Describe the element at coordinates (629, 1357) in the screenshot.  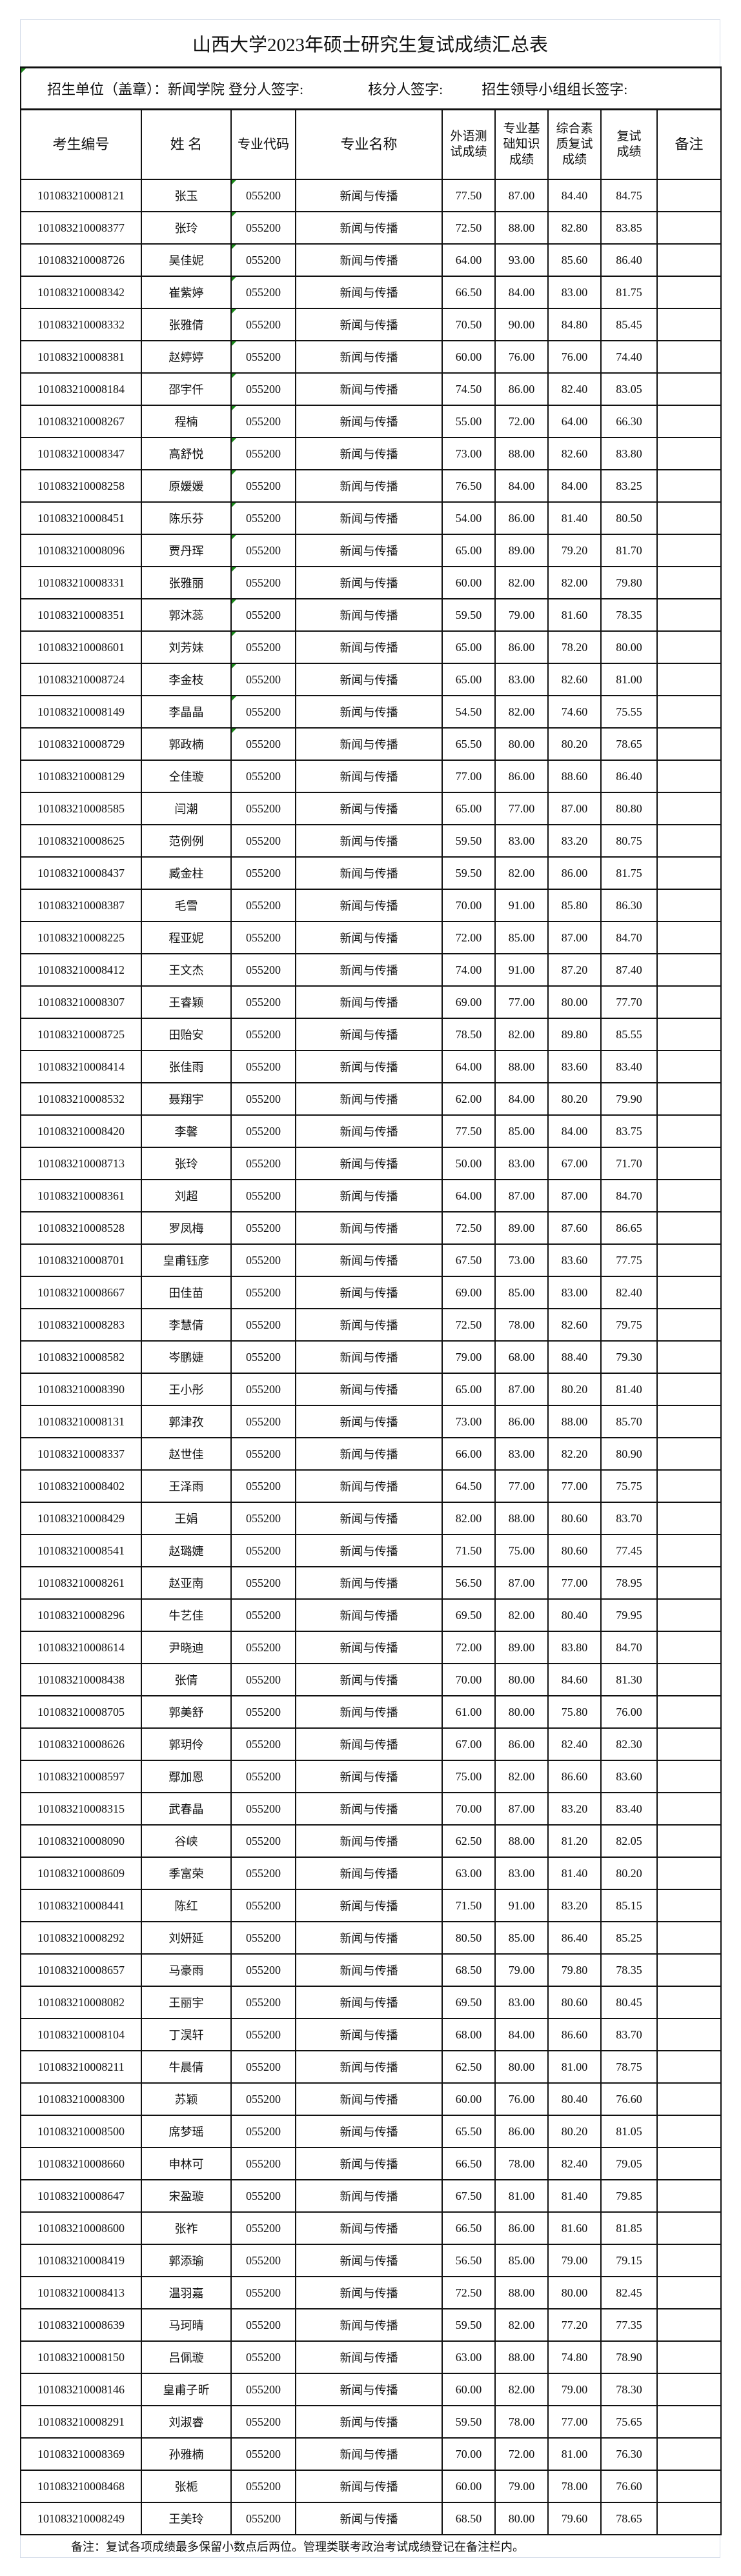
I see `retest-score: 79.30` at that location.